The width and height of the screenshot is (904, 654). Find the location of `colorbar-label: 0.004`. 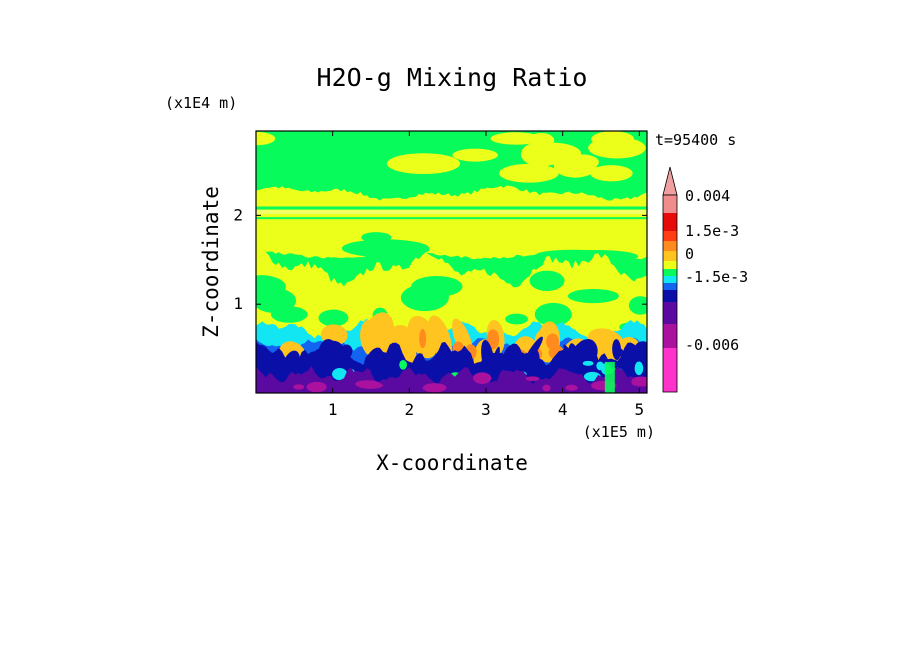

colorbar-label: 0.004 is located at coordinates (707, 196).